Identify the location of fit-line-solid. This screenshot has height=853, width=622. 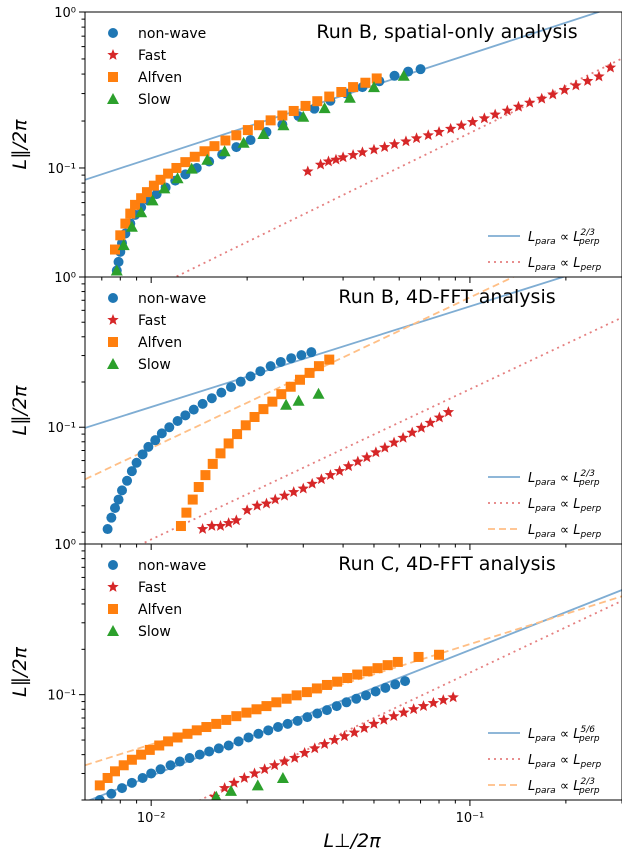
(326, 353).